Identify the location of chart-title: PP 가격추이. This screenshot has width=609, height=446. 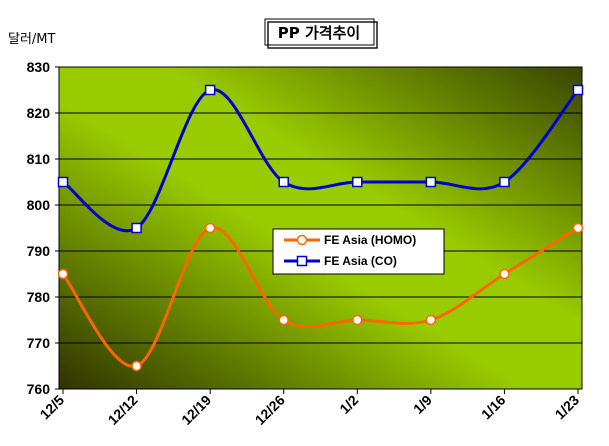
(321, 33).